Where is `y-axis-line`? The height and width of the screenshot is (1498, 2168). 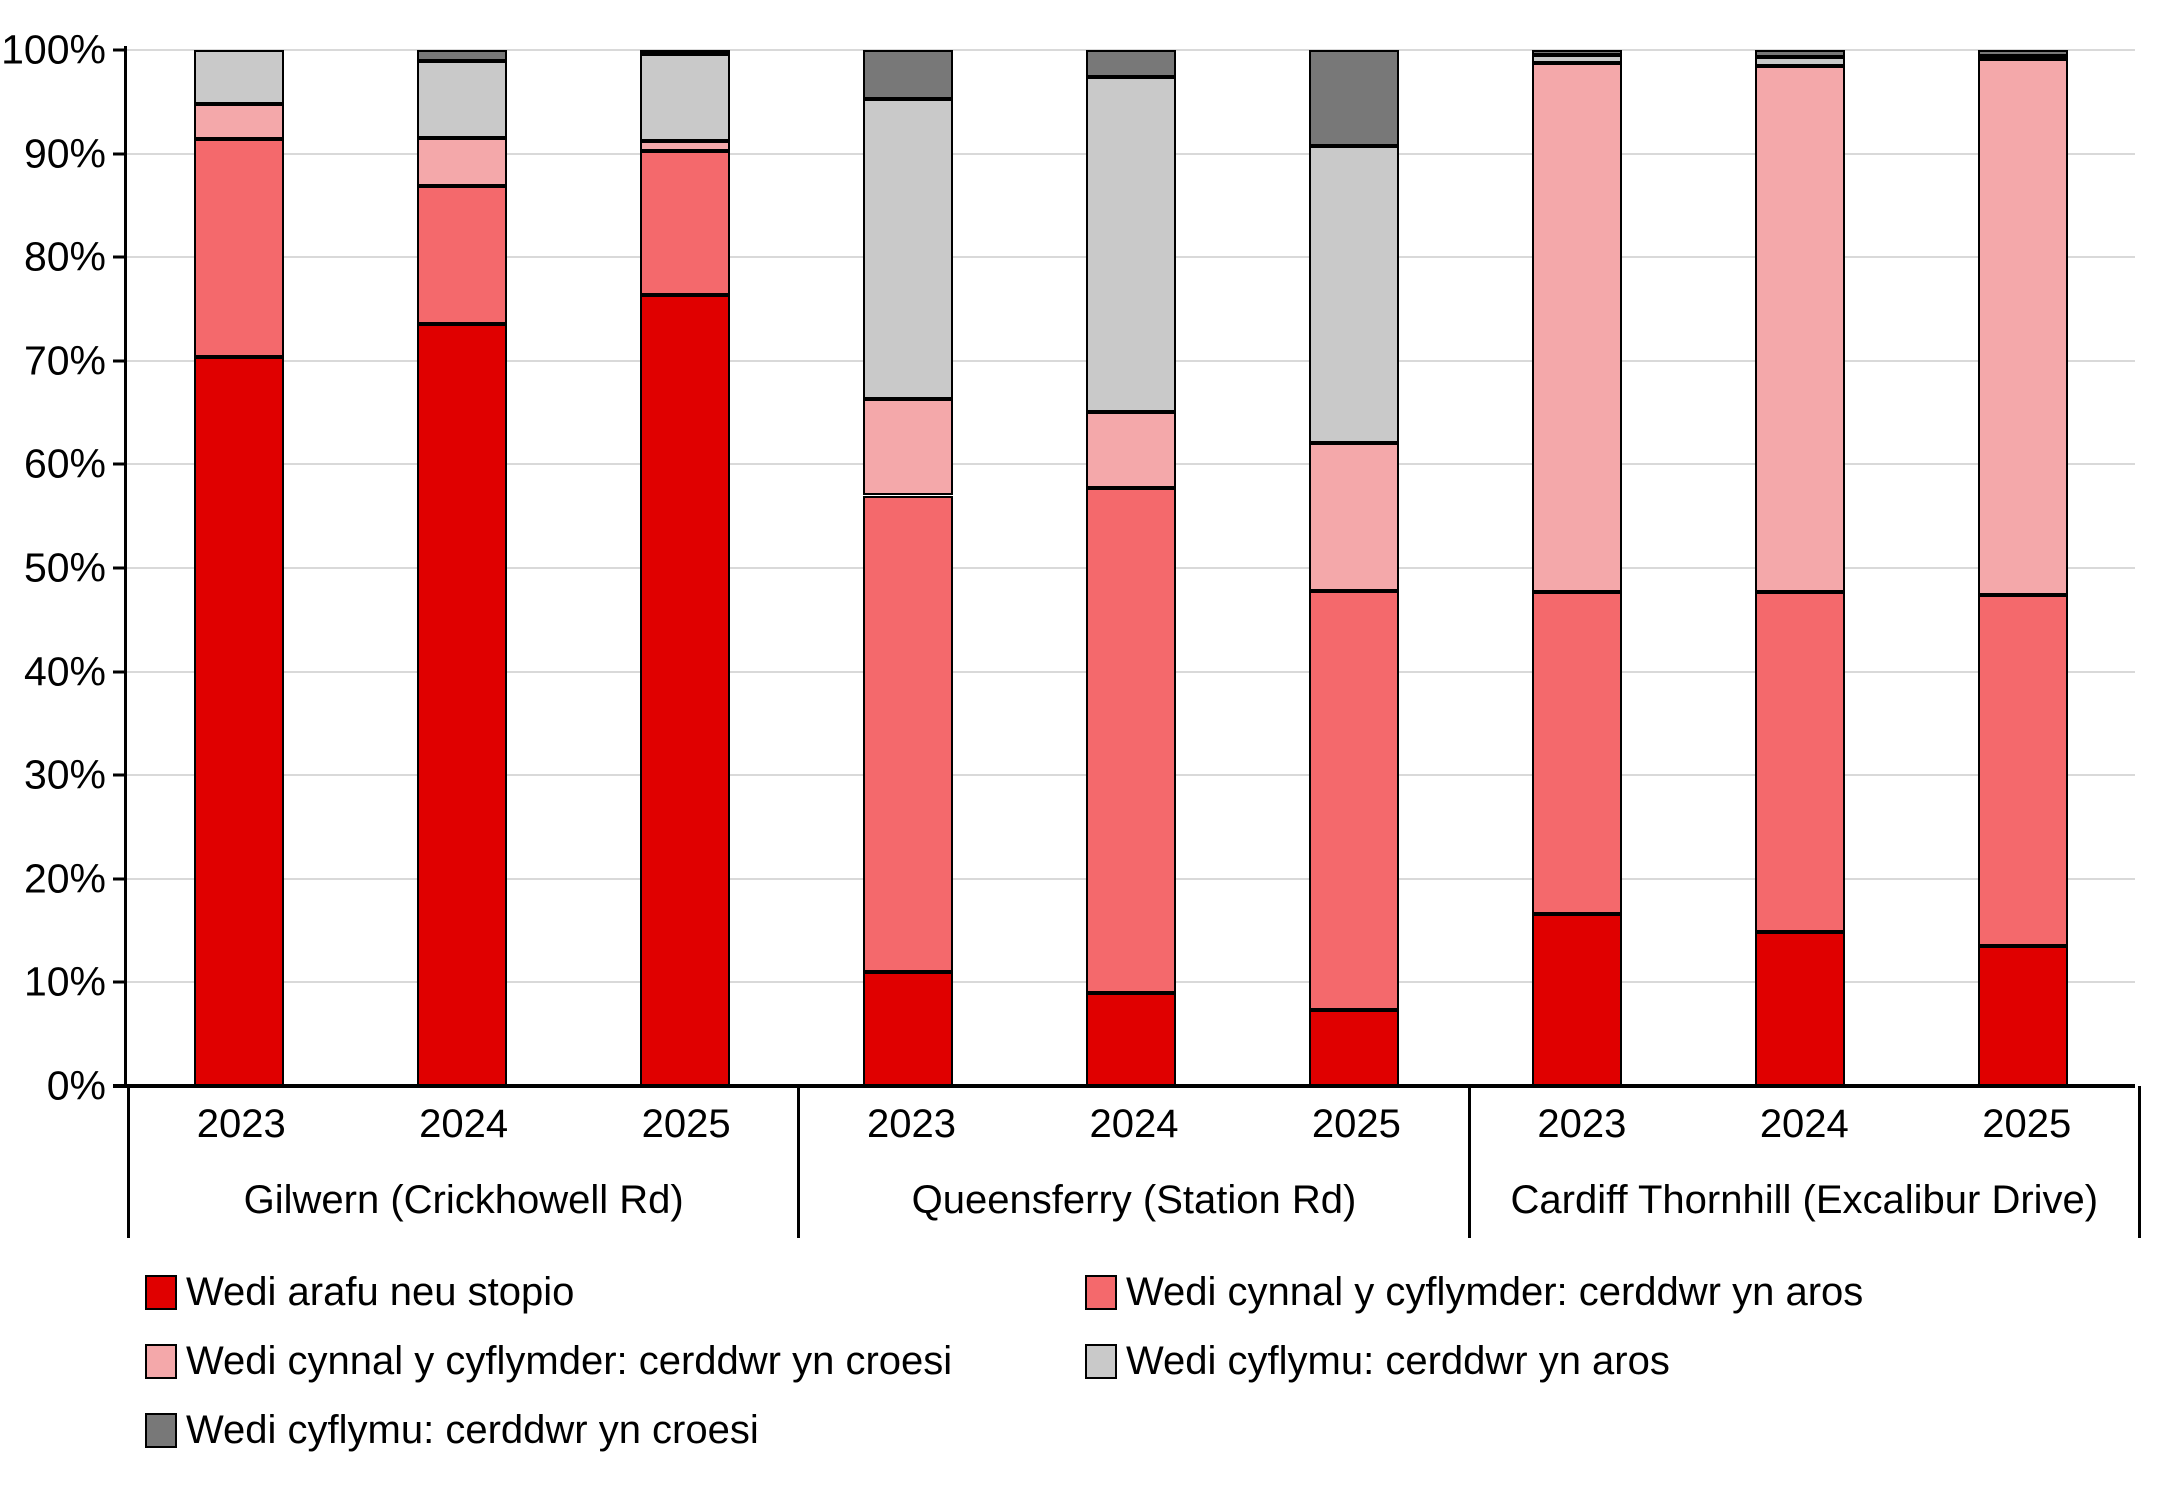 y-axis-line is located at coordinates (125, 567).